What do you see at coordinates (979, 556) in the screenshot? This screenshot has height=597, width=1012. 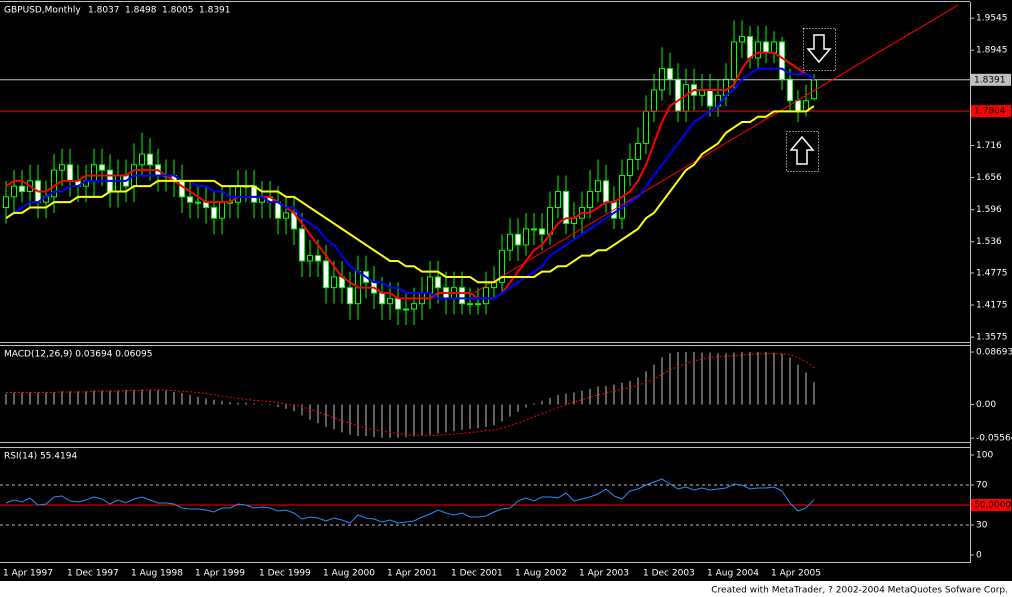 I see `y-tick-label: 0` at bounding box center [979, 556].